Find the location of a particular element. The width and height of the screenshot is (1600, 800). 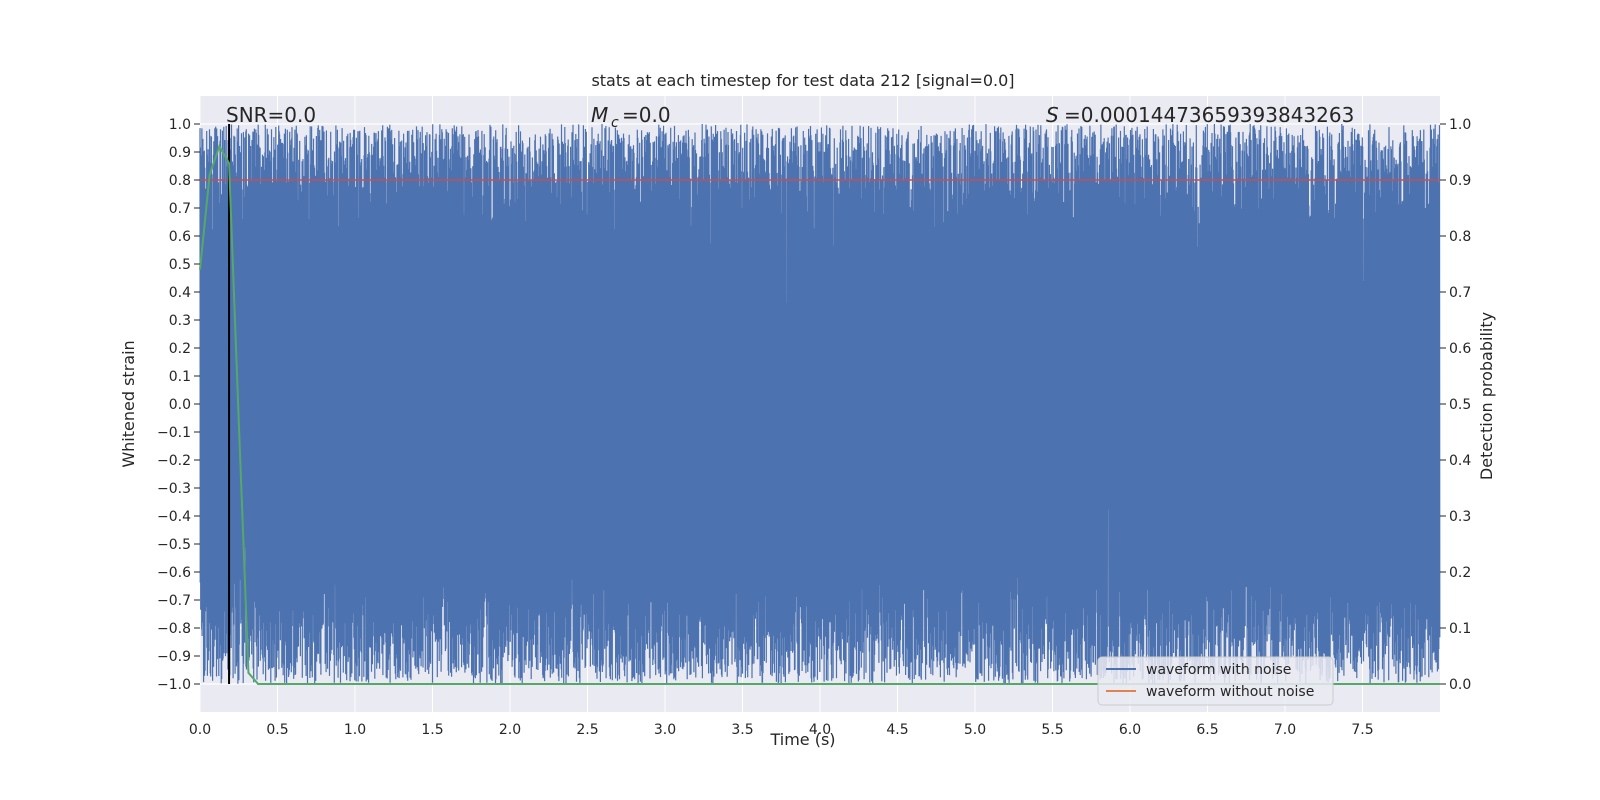

y-tick-label: 0.0 is located at coordinates (180, 405).